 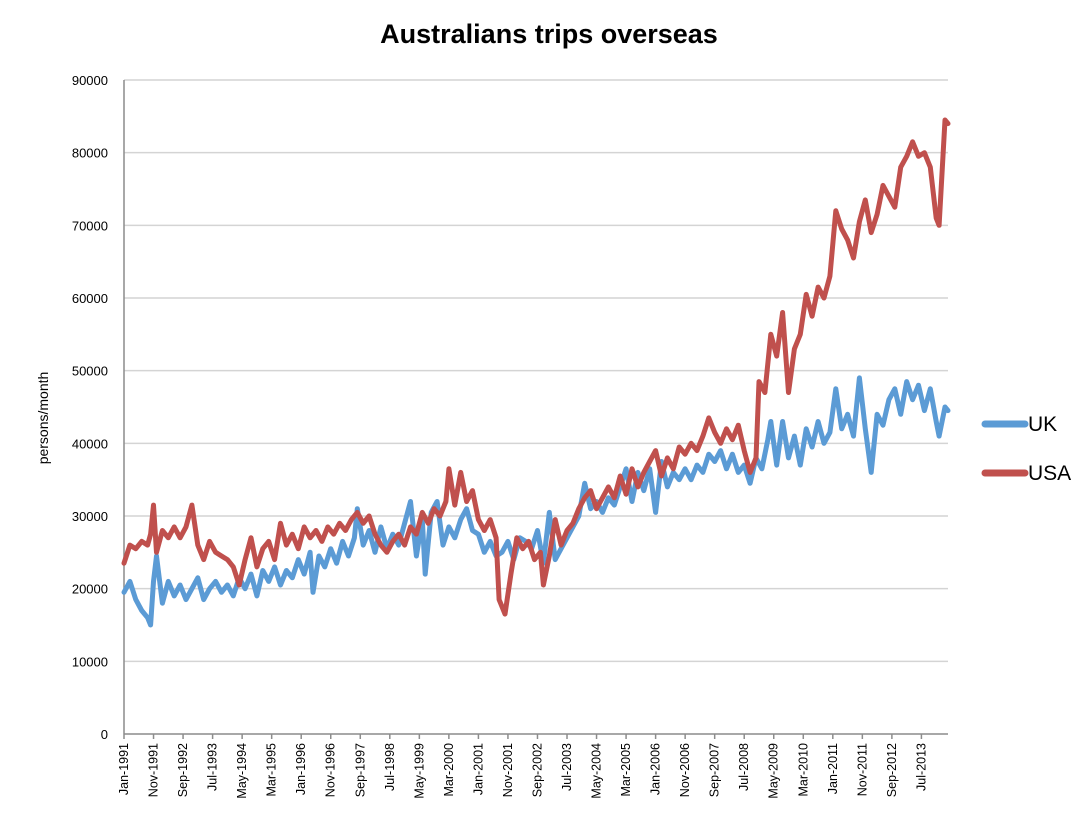 I want to click on chart-title: Australians trips overseas, so click(x=549, y=34).